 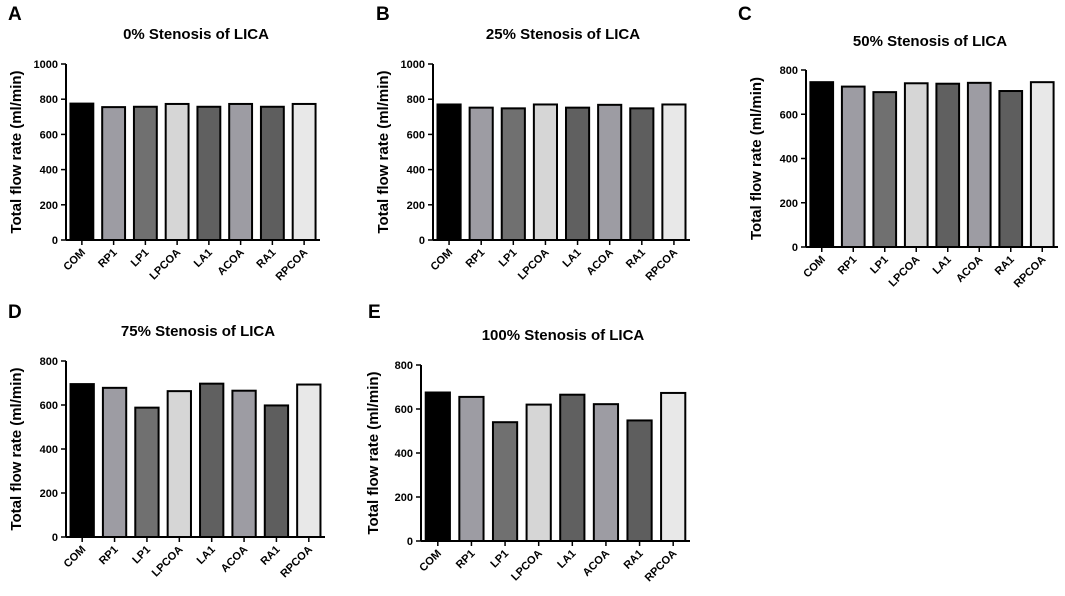 I want to click on chart-title: 50% Stenosis of LICA, so click(x=930, y=41).